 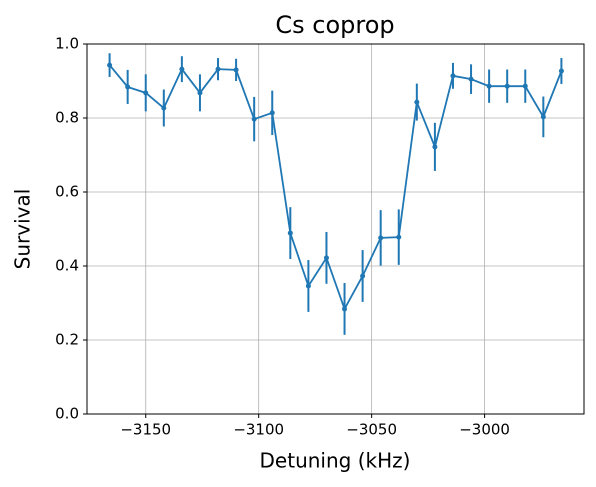 I want to click on y-tick-label: 0.8, so click(x=67, y=118).